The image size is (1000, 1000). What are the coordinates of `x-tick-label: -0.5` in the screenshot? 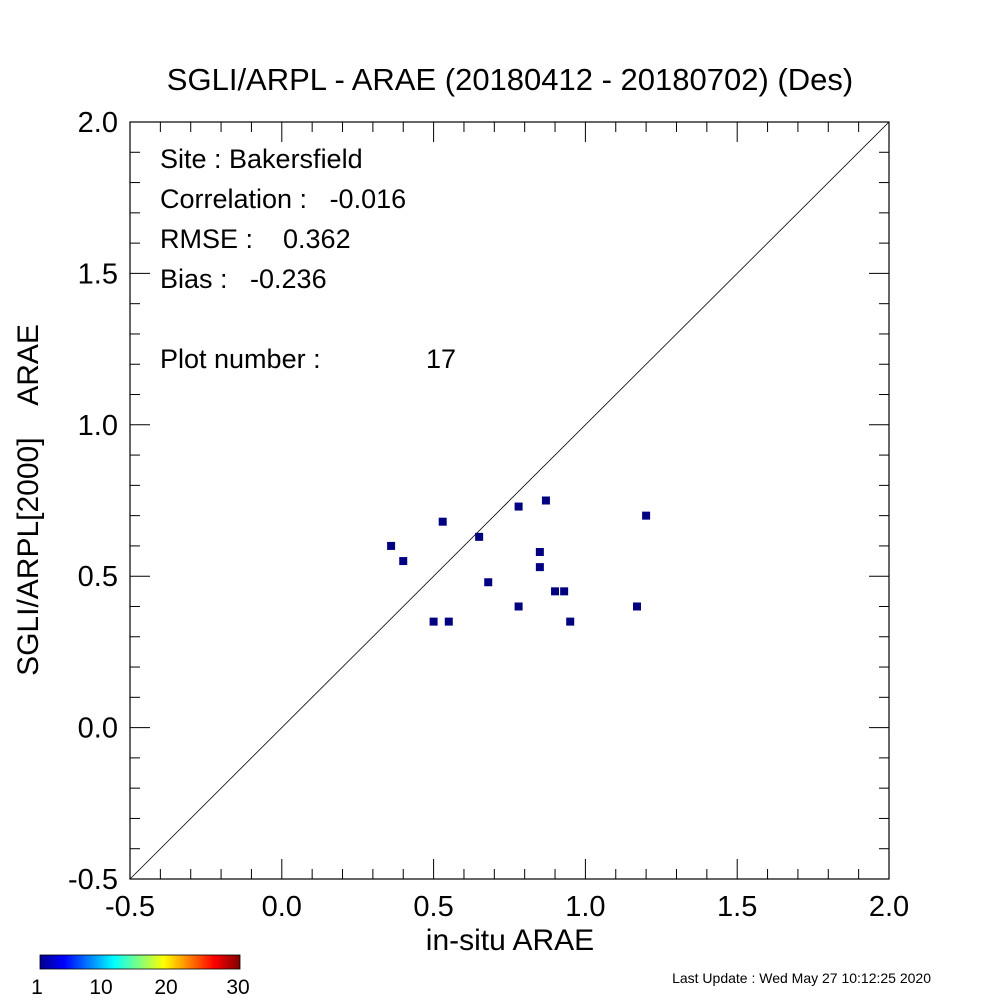 It's located at (130, 907).